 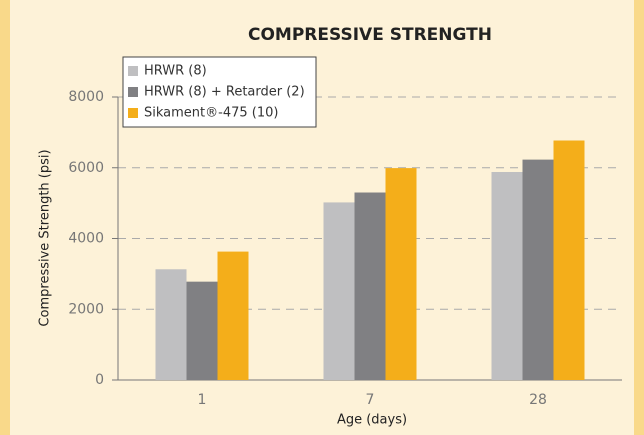 What do you see at coordinates (370, 35) in the screenshot?
I see `chart-title: COMPRESSIVE STRENGTH` at bounding box center [370, 35].